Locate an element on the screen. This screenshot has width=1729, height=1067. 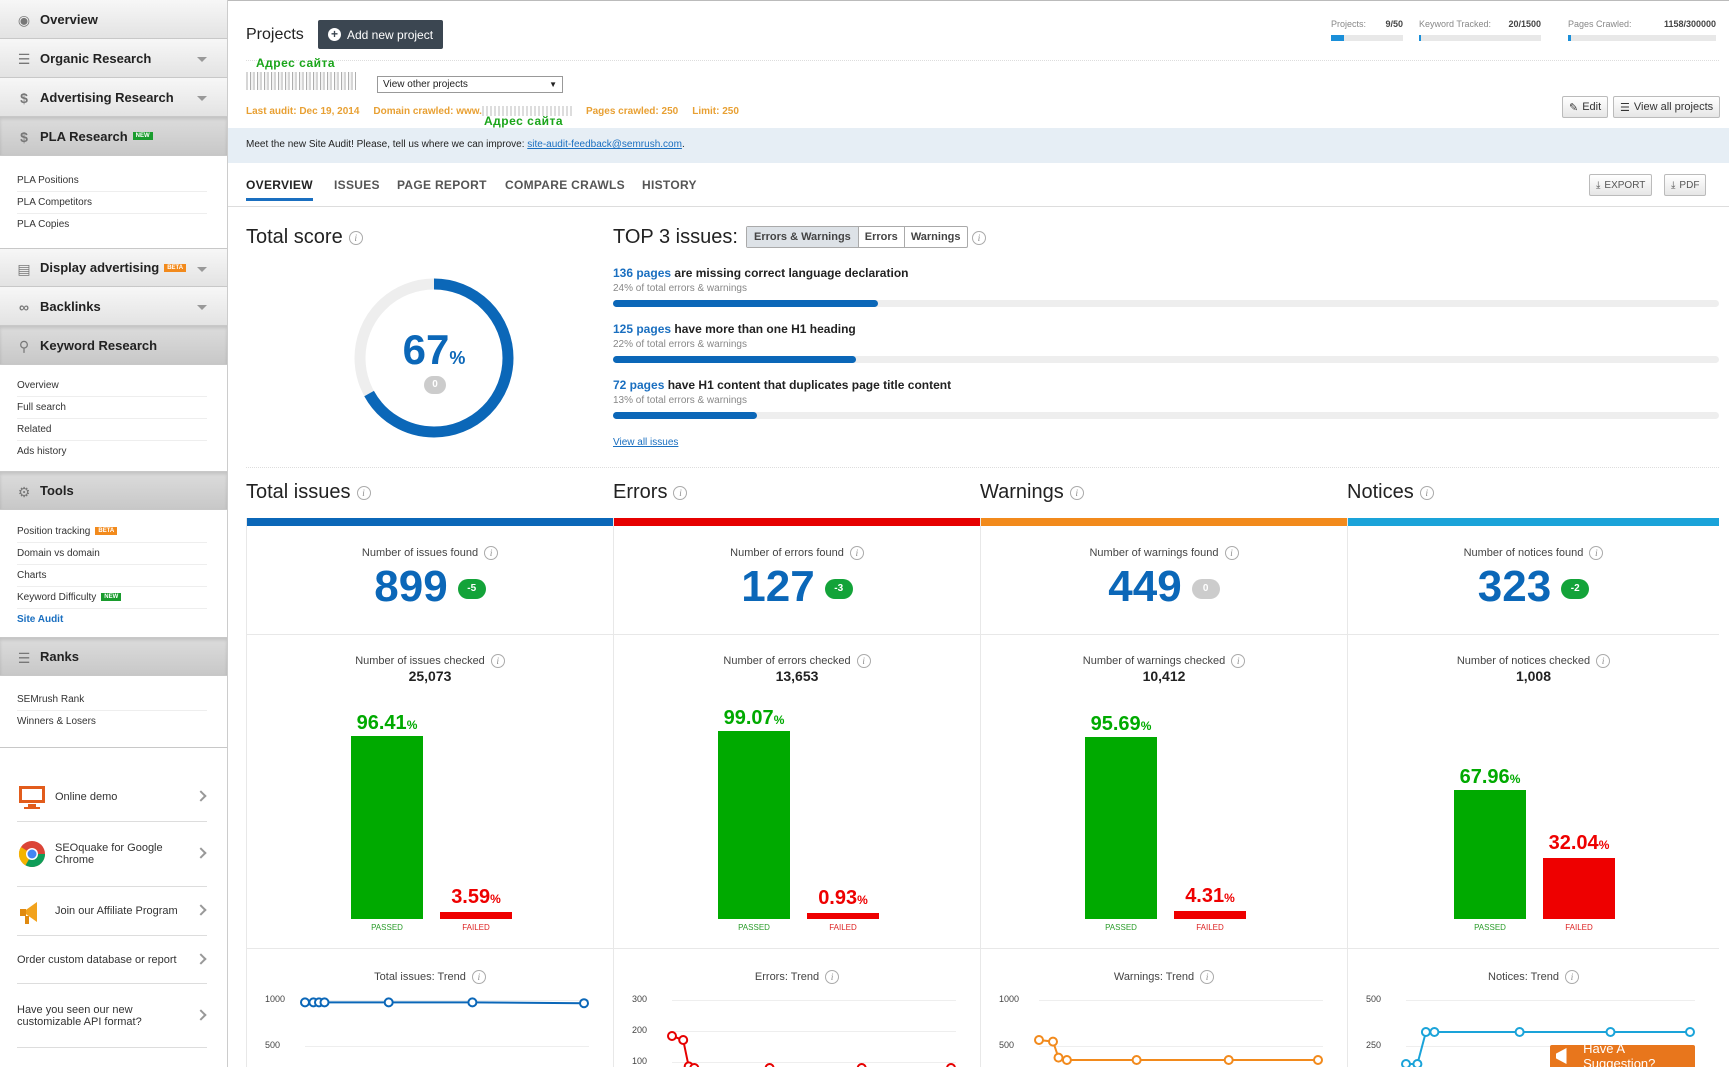
promo-custom-database: Order custom database or report is located at coordinates (112, 960).